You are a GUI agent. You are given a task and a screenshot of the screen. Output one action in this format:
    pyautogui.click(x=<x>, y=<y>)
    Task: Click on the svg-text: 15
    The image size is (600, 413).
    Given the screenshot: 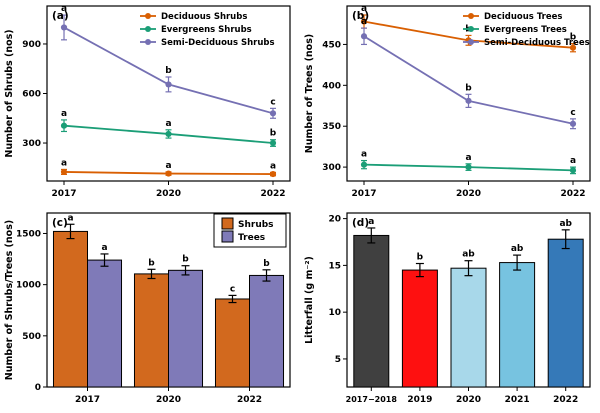 What is the action you would take?
    pyautogui.click(x=334, y=266)
    